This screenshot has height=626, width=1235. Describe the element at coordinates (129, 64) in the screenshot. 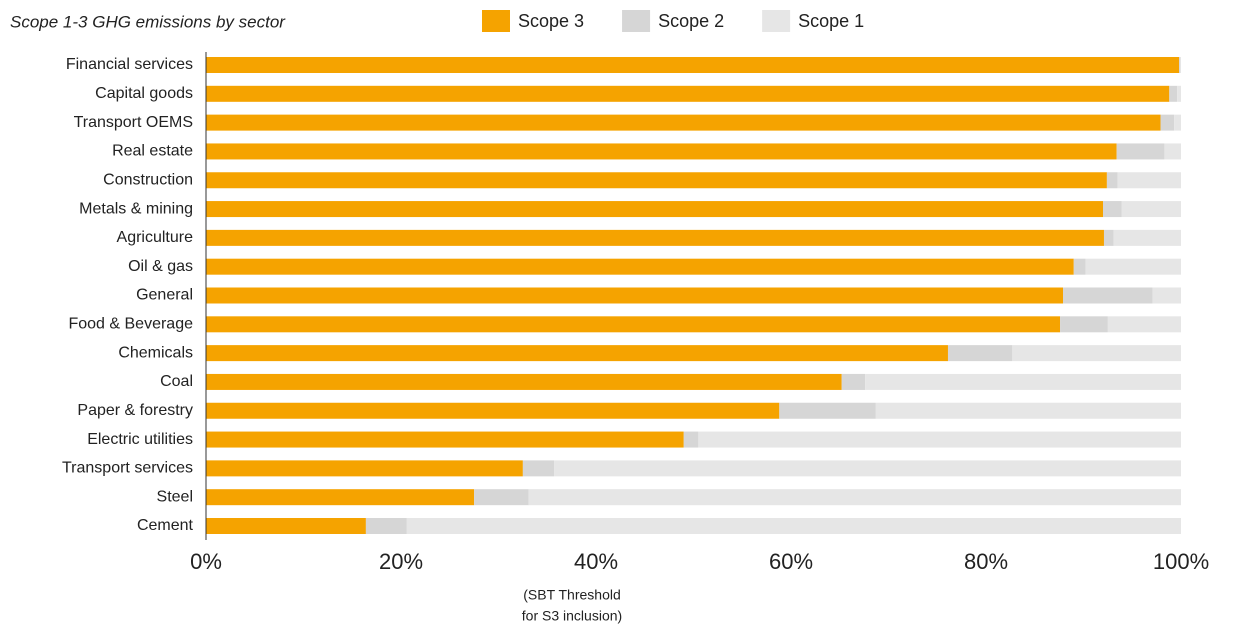

I see `y-tick-label: Financial services` at that location.